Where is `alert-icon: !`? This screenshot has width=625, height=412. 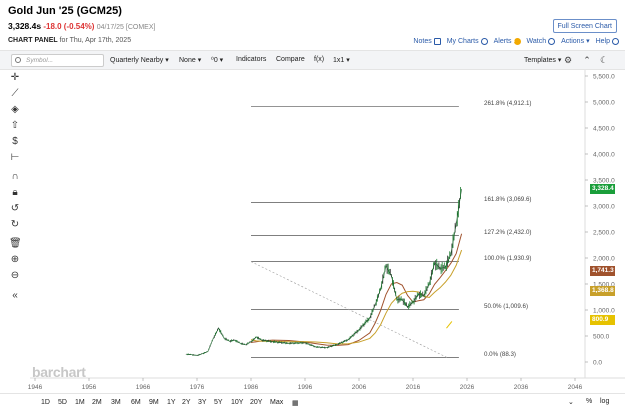 alert-icon: ! is located at coordinates (517, 41).